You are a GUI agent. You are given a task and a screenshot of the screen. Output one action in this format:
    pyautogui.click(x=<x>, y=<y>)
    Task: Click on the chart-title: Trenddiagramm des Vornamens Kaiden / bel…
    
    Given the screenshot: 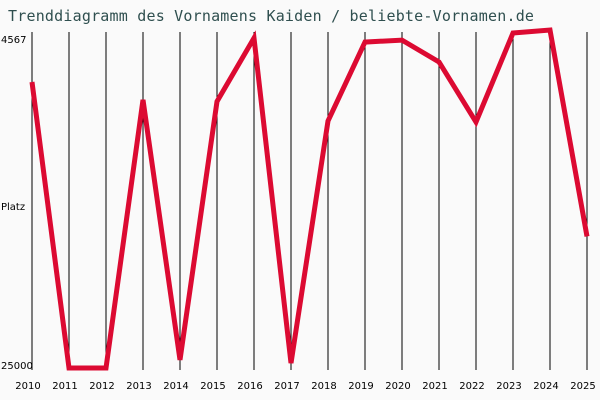 What is the action you would take?
    pyautogui.click(x=271, y=16)
    